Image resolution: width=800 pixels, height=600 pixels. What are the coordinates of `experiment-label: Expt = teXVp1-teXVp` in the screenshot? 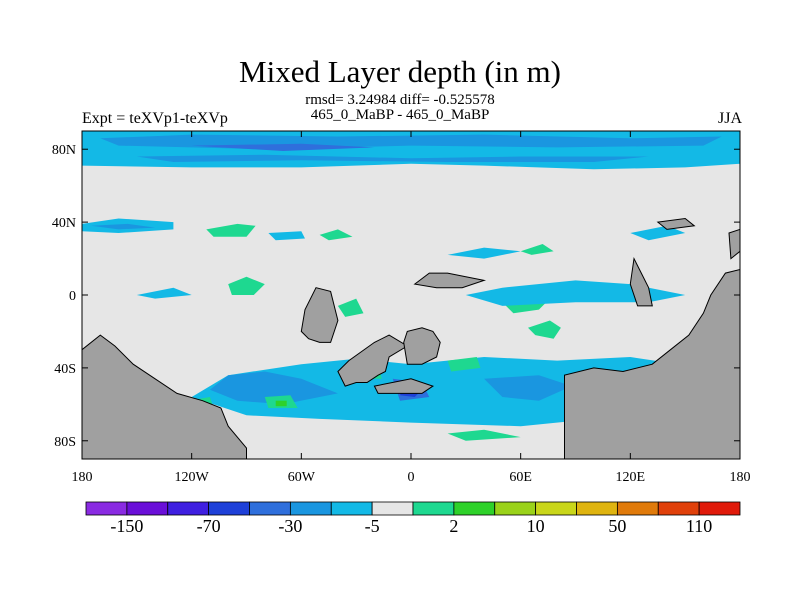 It's located at (155, 118).